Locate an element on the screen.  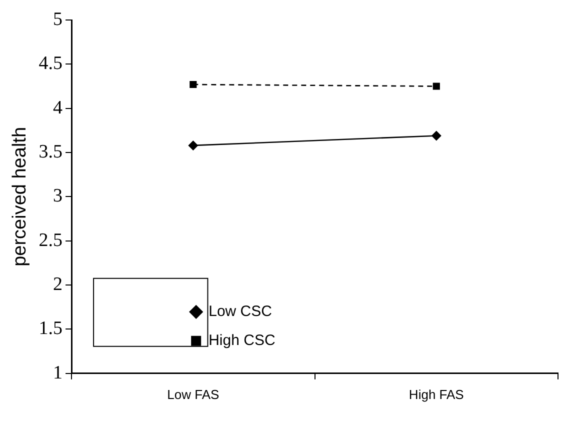
y-tick-label: 3.5 is located at coordinates (50, 152).